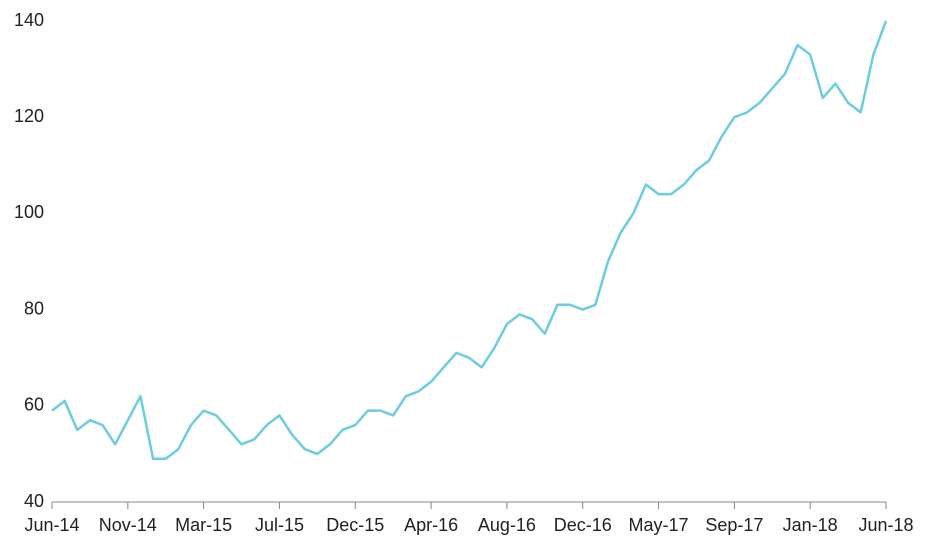  What do you see at coordinates (431, 525) in the screenshot?
I see `x-tick-label: Apr-16` at bounding box center [431, 525].